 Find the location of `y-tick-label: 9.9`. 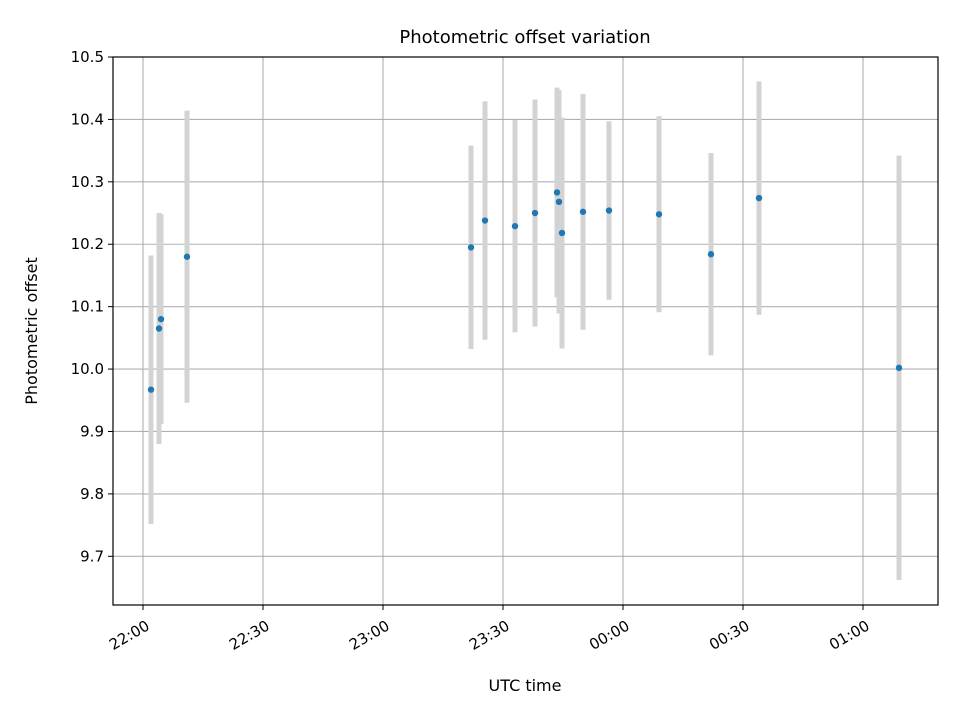

y-tick-label: 9.9 is located at coordinates (92, 431).